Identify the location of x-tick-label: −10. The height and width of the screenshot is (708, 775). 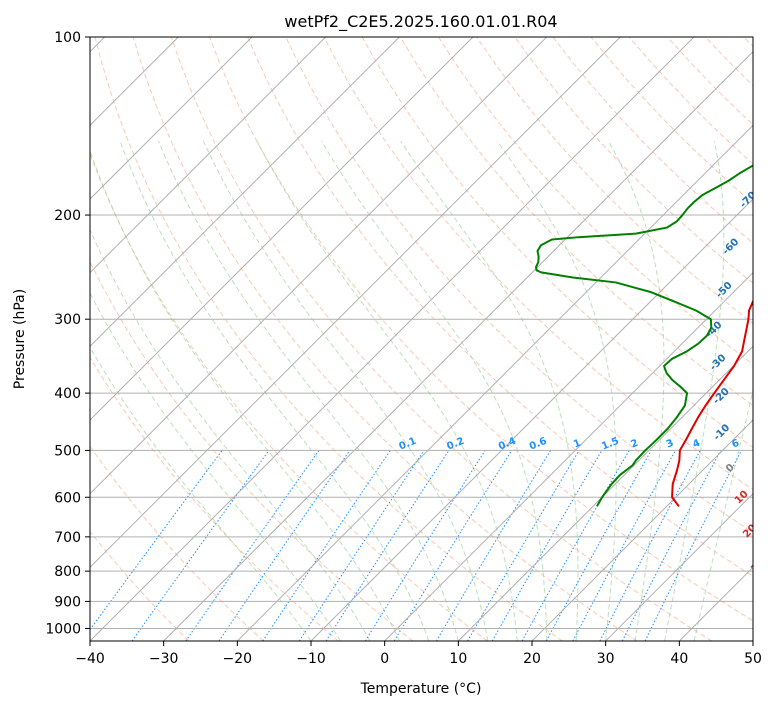
(311, 659).